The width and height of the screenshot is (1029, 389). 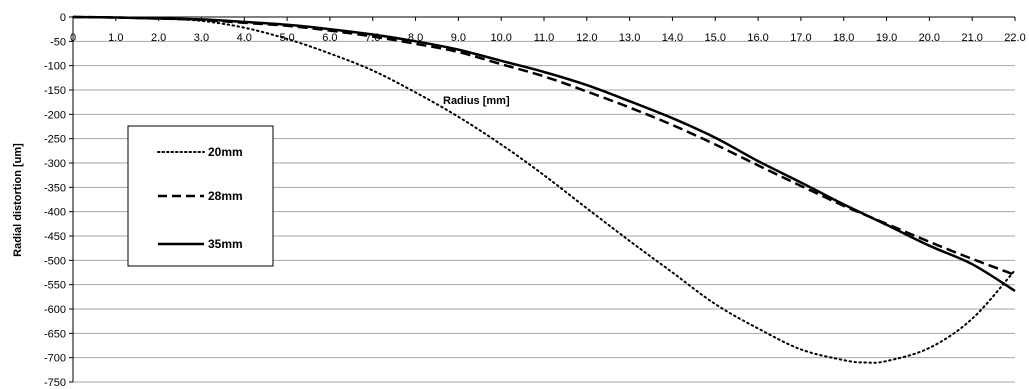 What do you see at coordinates (55, 286) in the screenshot?
I see `y-tick-label: -550` at bounding box center [55, 286].